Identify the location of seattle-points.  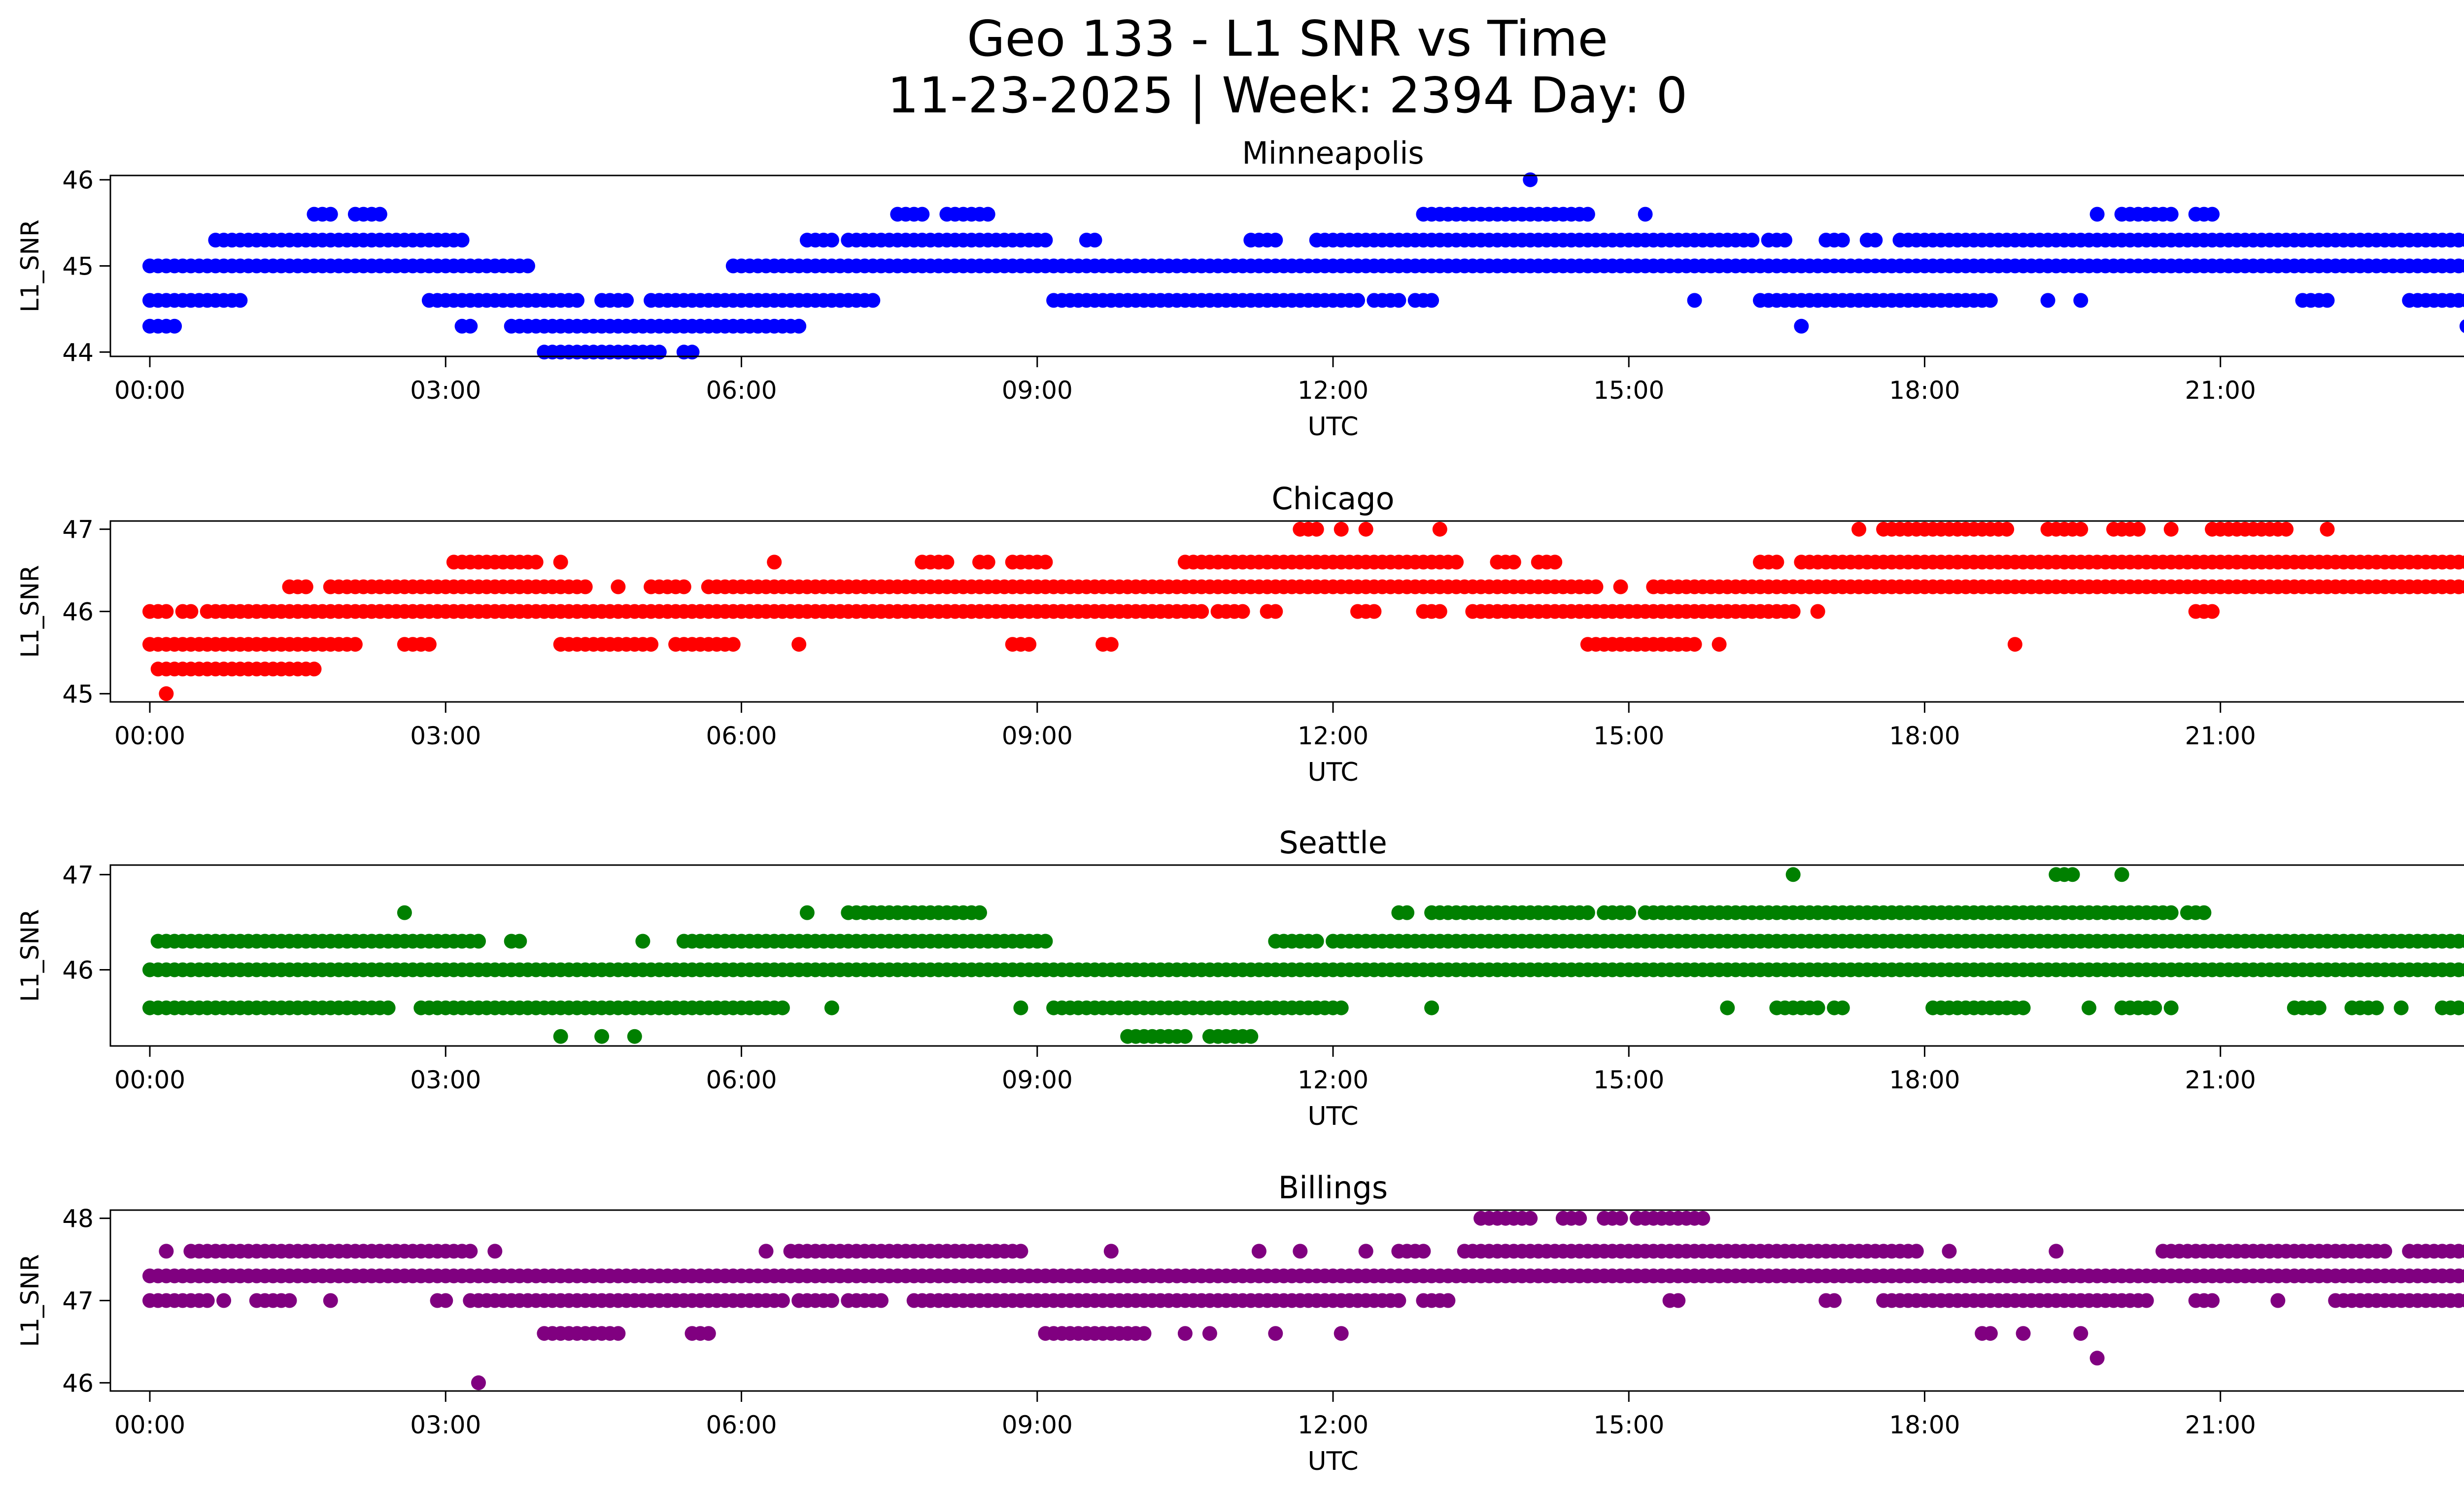
(1303, 955).